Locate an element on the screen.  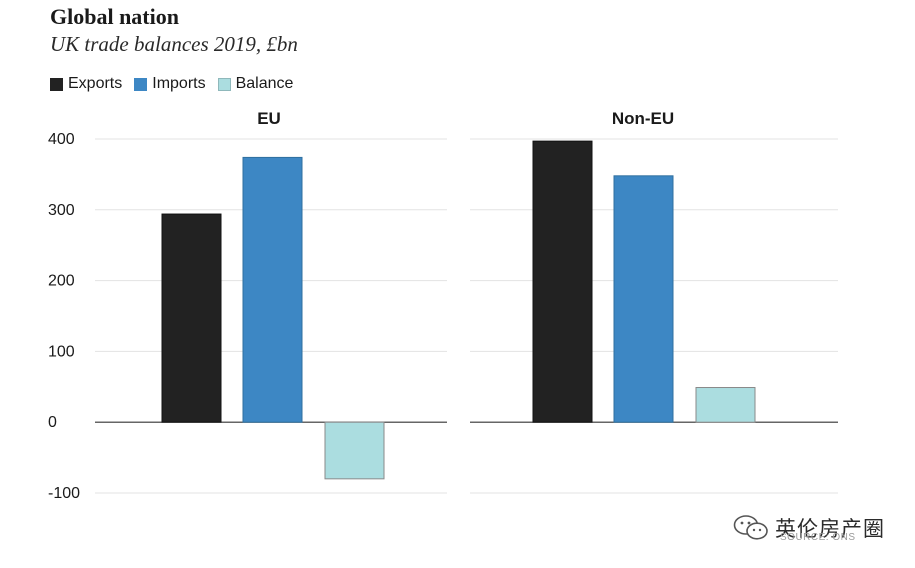
panel-title: Non-EU is located at coordinates (643, 118).